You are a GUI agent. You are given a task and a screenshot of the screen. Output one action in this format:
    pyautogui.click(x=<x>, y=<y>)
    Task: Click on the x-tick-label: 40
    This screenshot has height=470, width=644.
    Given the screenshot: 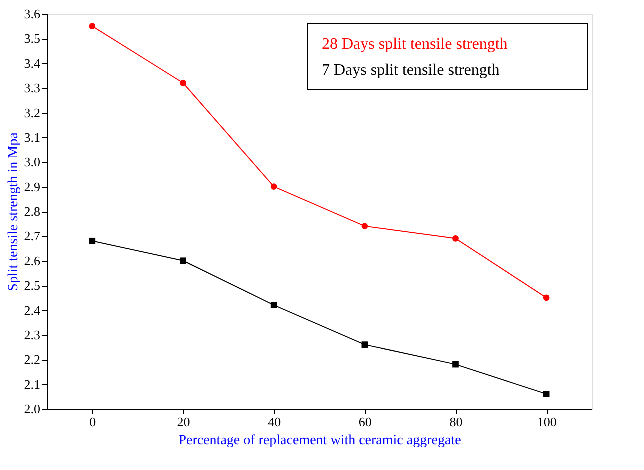 What is the action you would take?
    pyautogui.click(x=275, y=422)
    